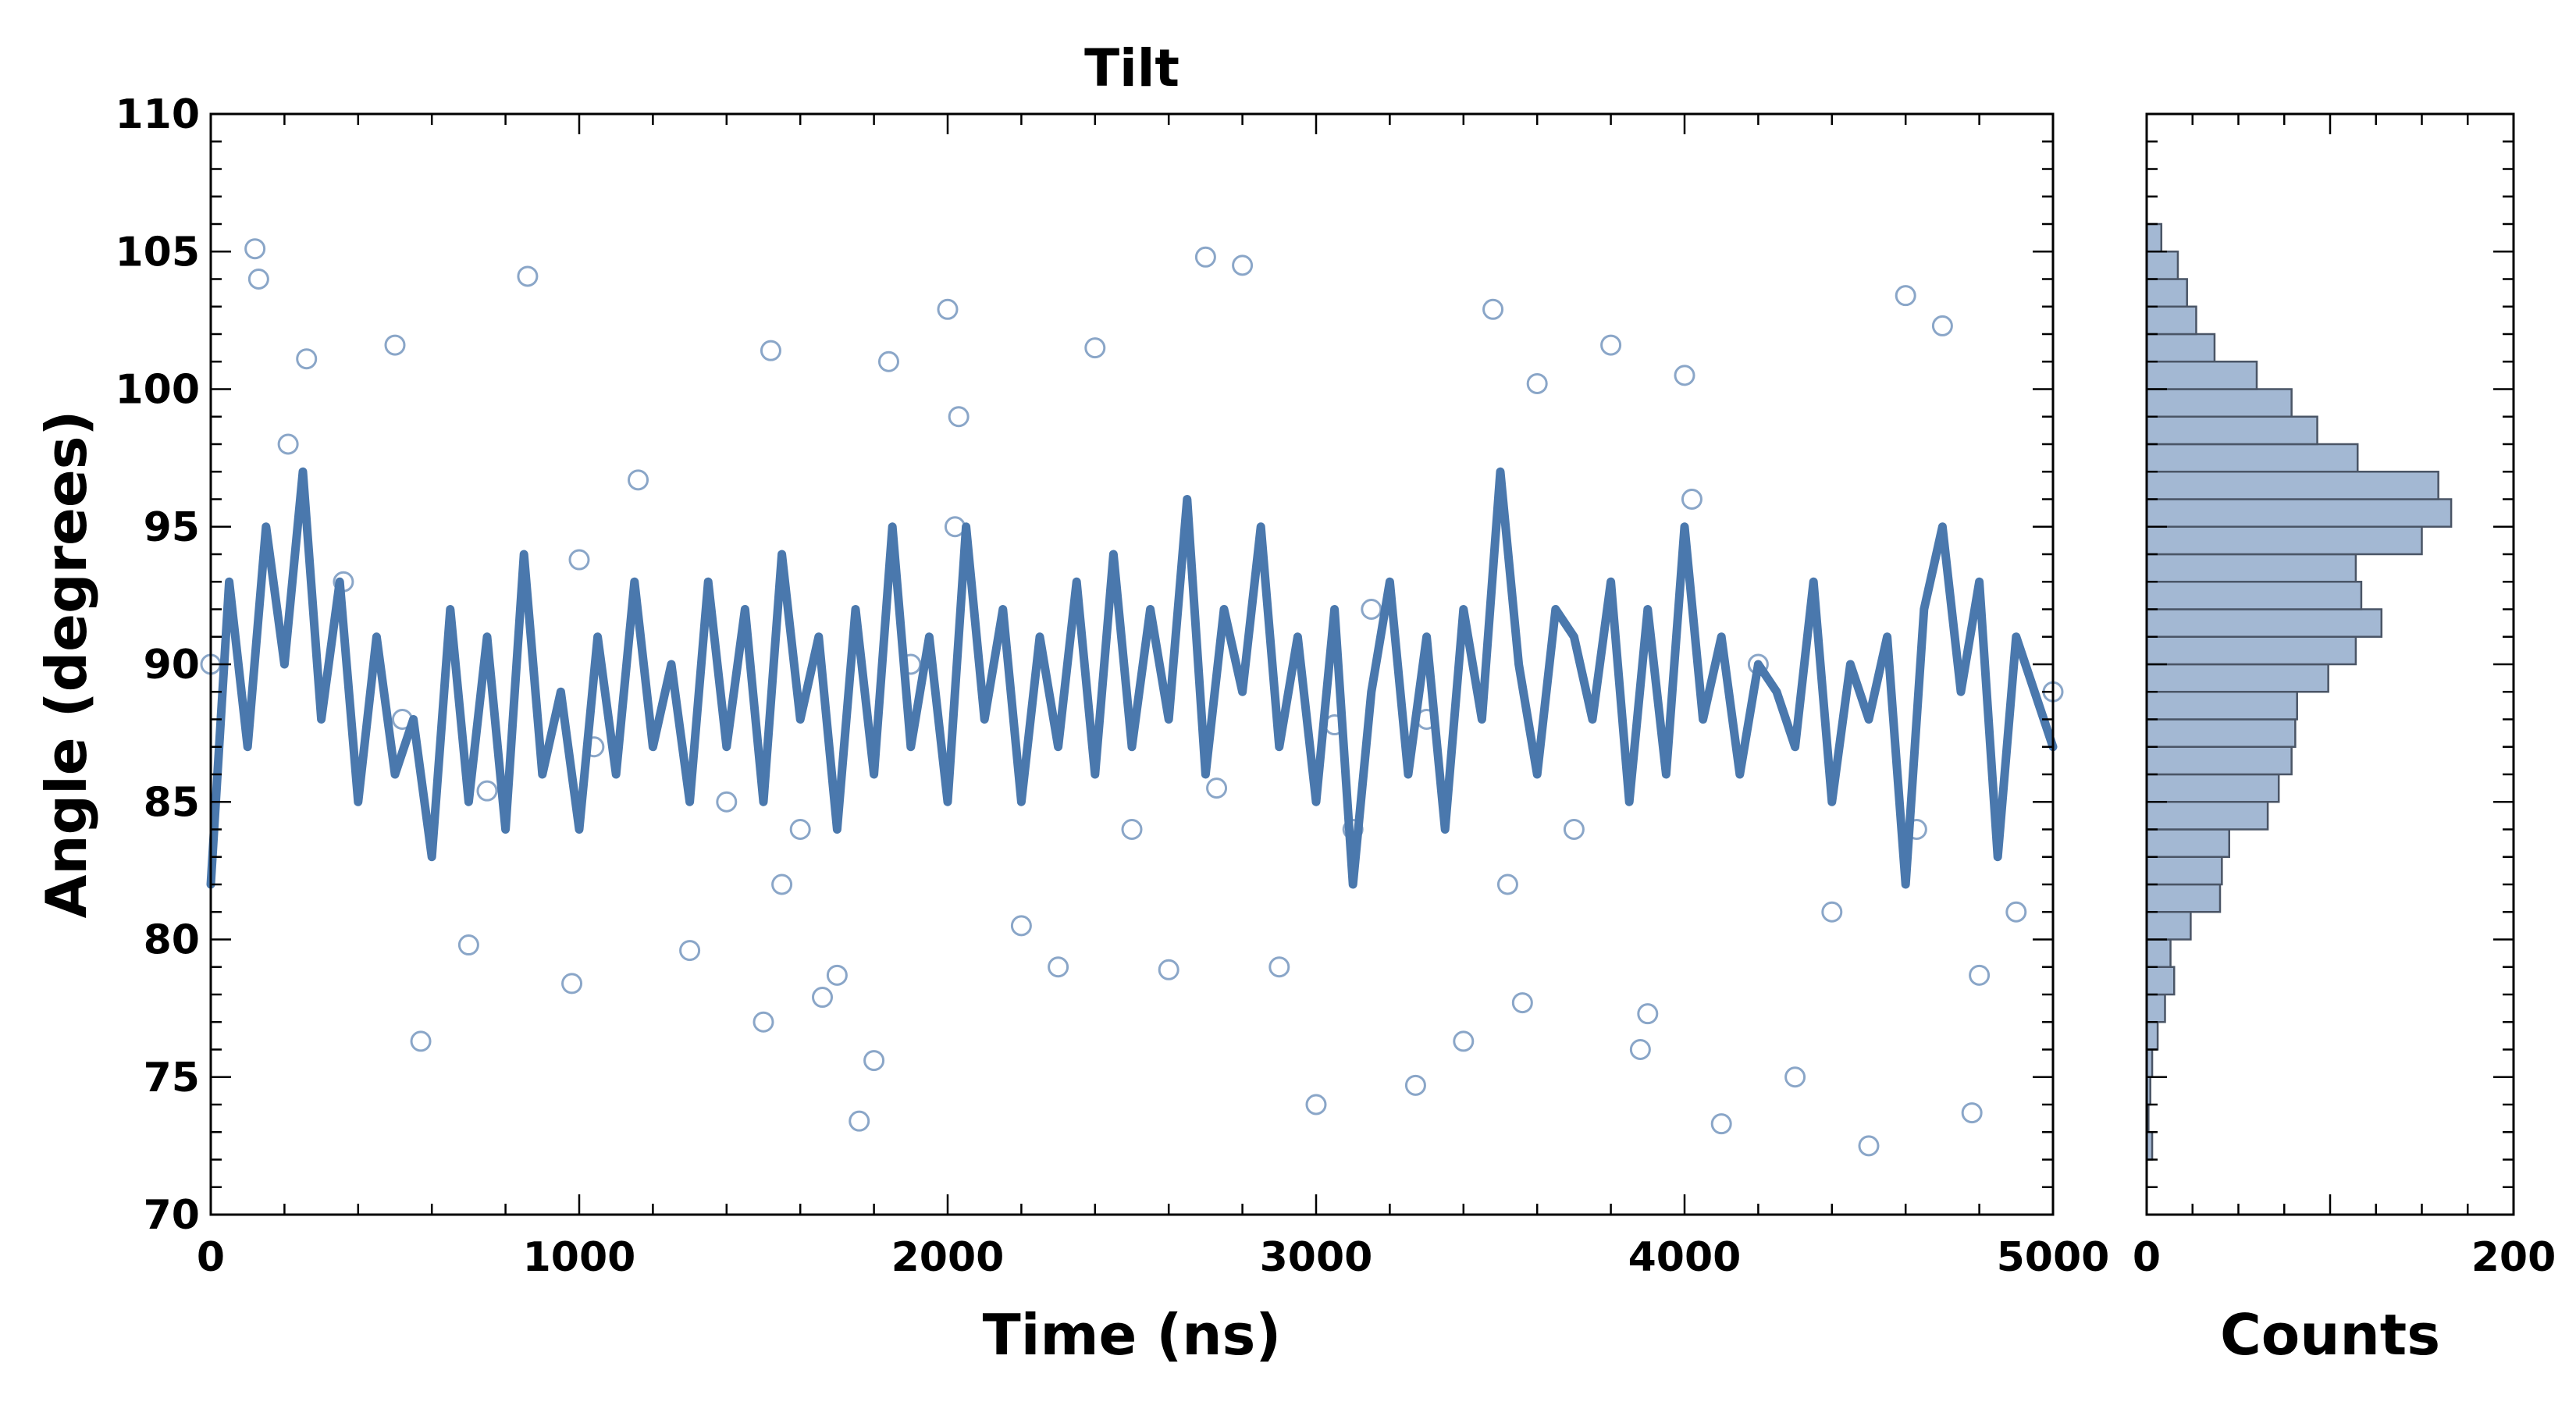 The image size is (2576, 1409). What do you see at coordinates (172, 1215) in the screenshot?
I see `y-tick-label: 70` at bounding box center [172, 1215].